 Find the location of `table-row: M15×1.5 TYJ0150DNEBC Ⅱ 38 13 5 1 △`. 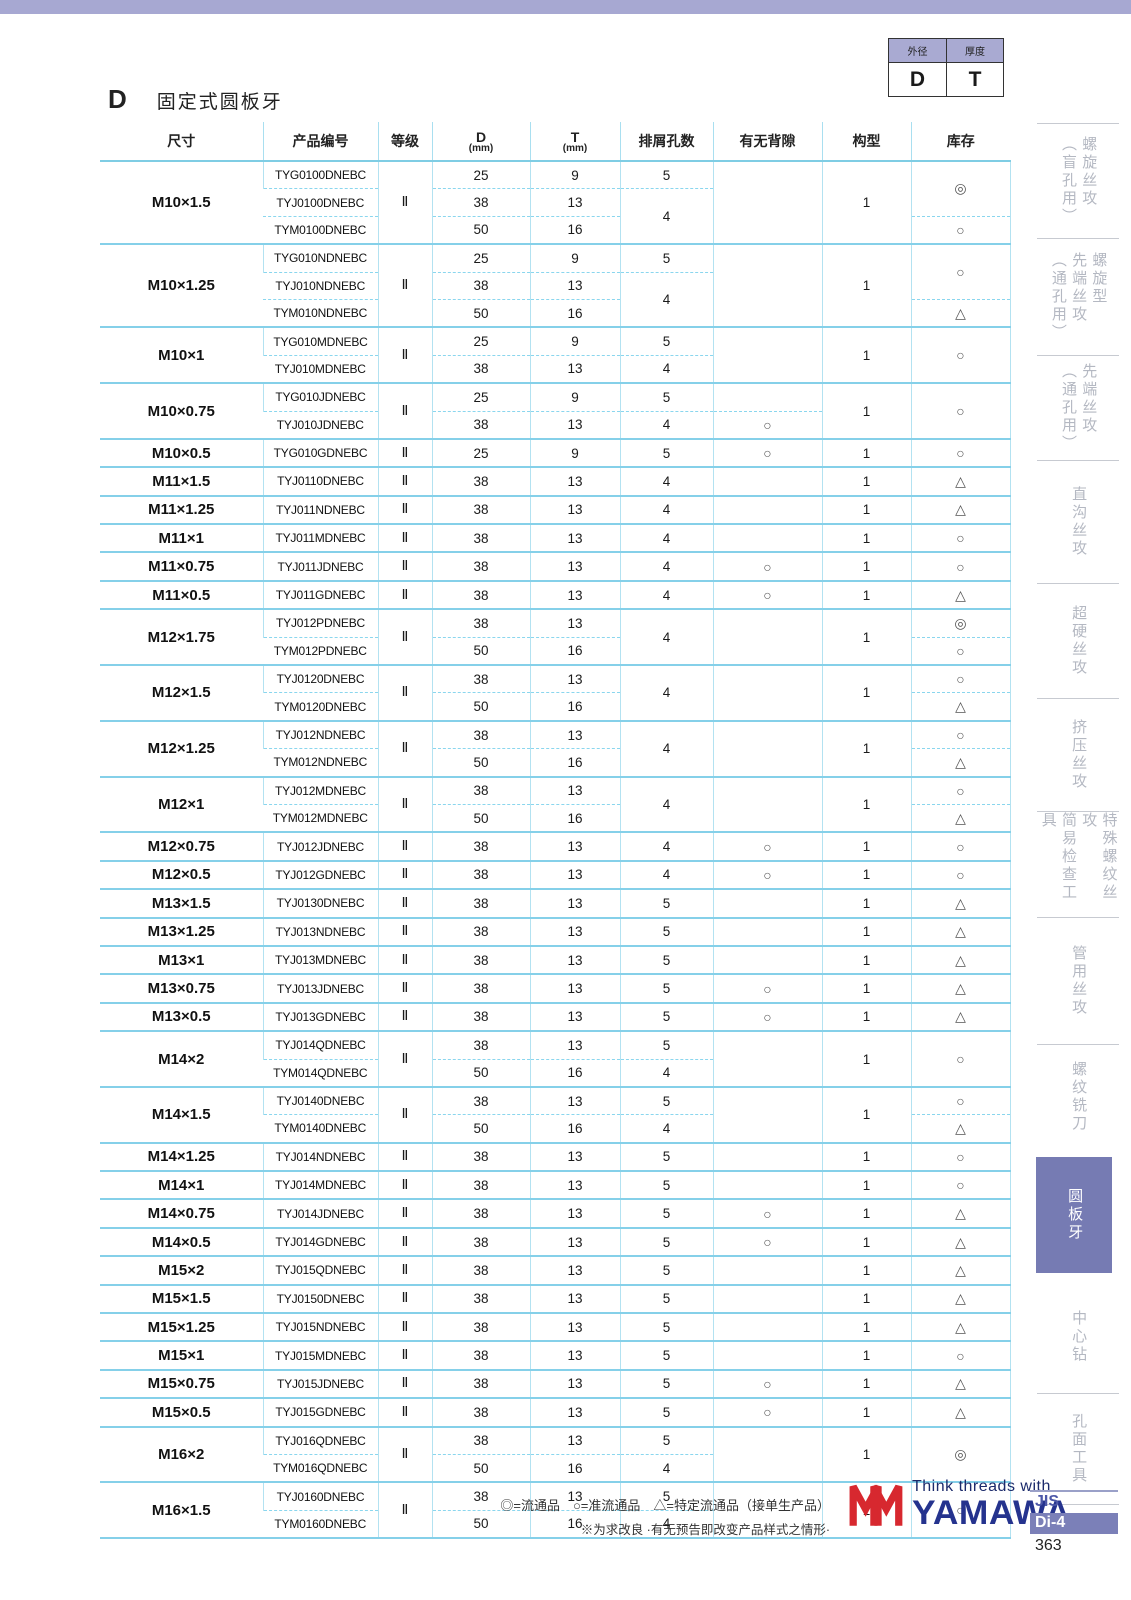

table-row: M15×1.5 TYJ0150DNEBC Ⅱ 38 13 5 1 △ is located at coordinates (555, 1299).